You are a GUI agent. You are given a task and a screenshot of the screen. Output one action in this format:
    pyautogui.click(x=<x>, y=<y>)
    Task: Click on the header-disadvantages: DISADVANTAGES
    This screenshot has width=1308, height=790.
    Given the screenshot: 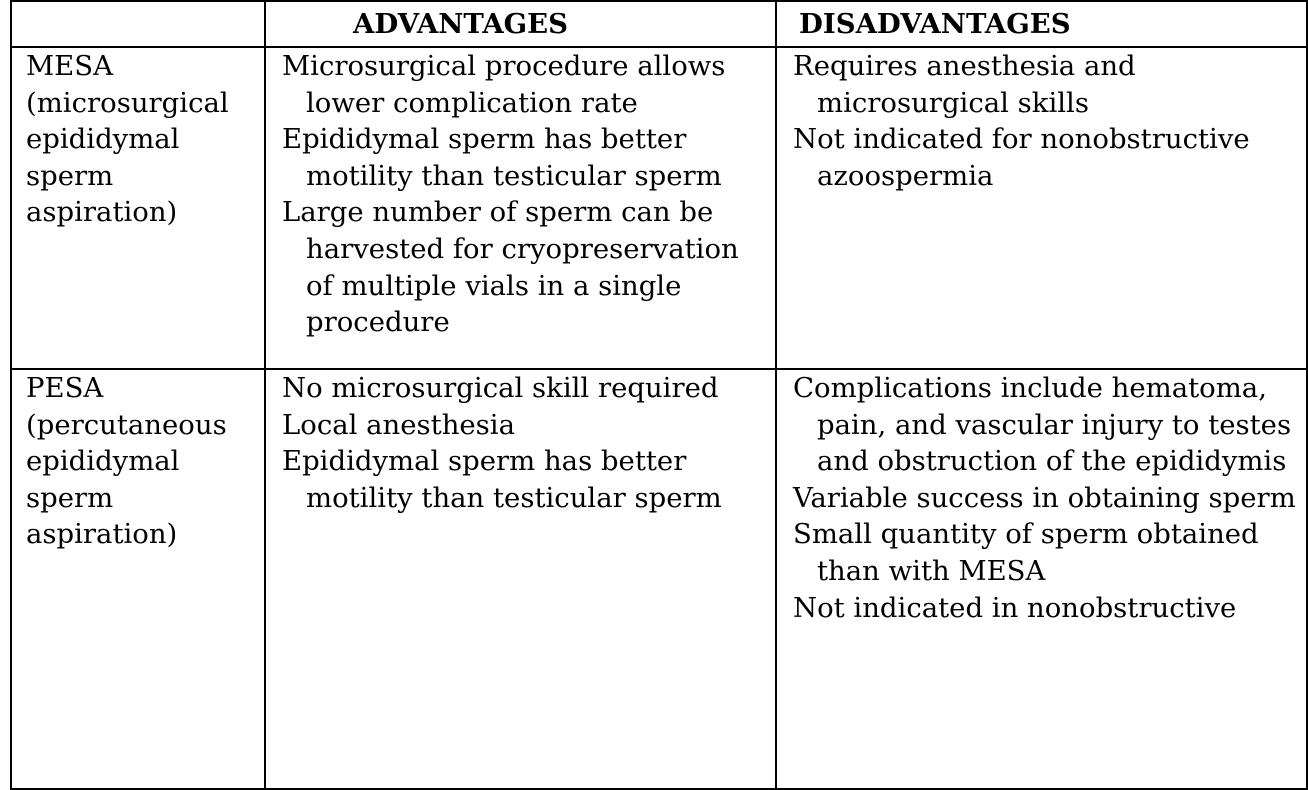 What is the action you would take?
    pyautogui.click(x=1041, y=24)
    